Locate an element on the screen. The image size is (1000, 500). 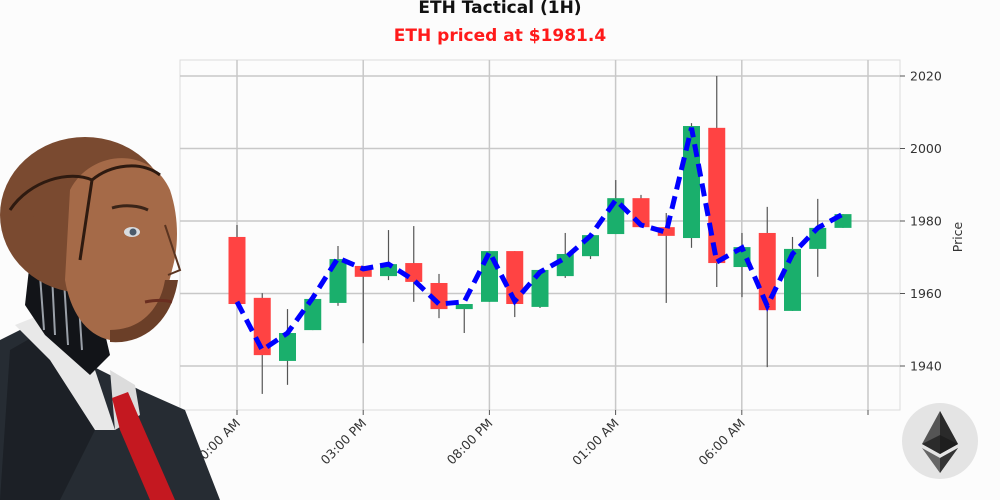
x-tick-label: 03:00 PM is located at coordinates (343, 442).